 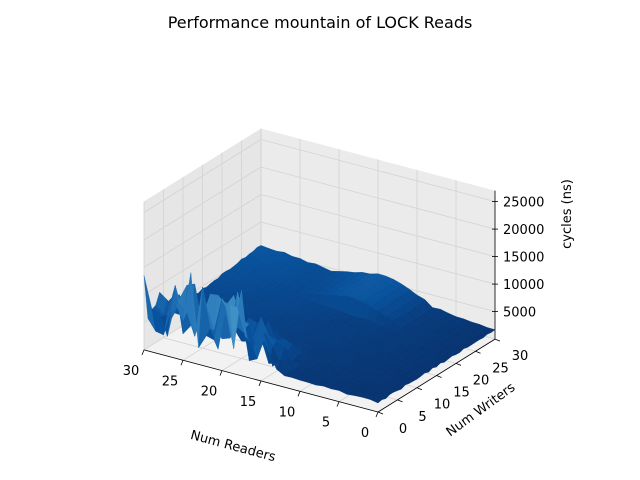 What do you see at coordinates (500, 368) in the screenshot?
I see `writers-tick-label: 25` at bounding box center [500, 368].